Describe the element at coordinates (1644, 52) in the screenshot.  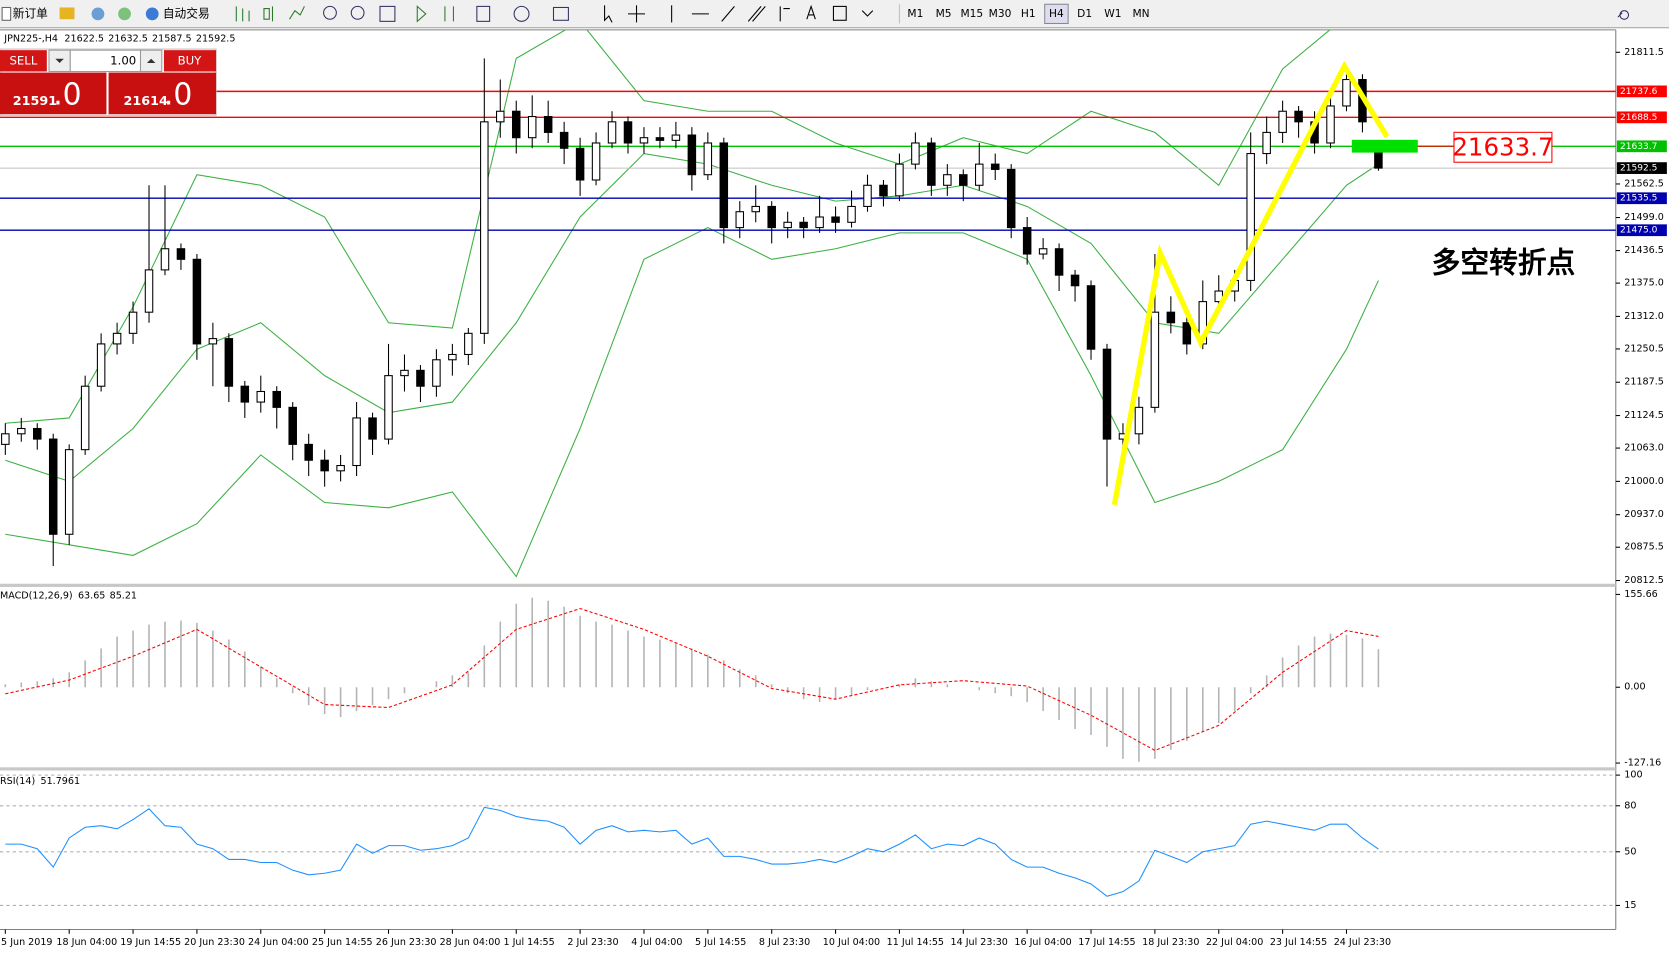
I see `y-tick-label: 21811.5` at that location.